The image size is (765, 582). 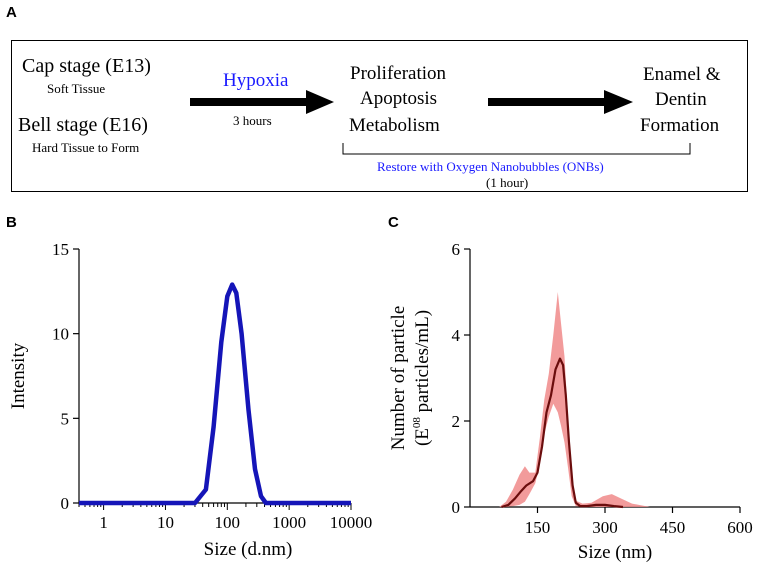 What do you see at coordinates (289, 522) in the screenshot?
I see `chart-b-x-tick-label: 1000` at bounding box center [289, 522].